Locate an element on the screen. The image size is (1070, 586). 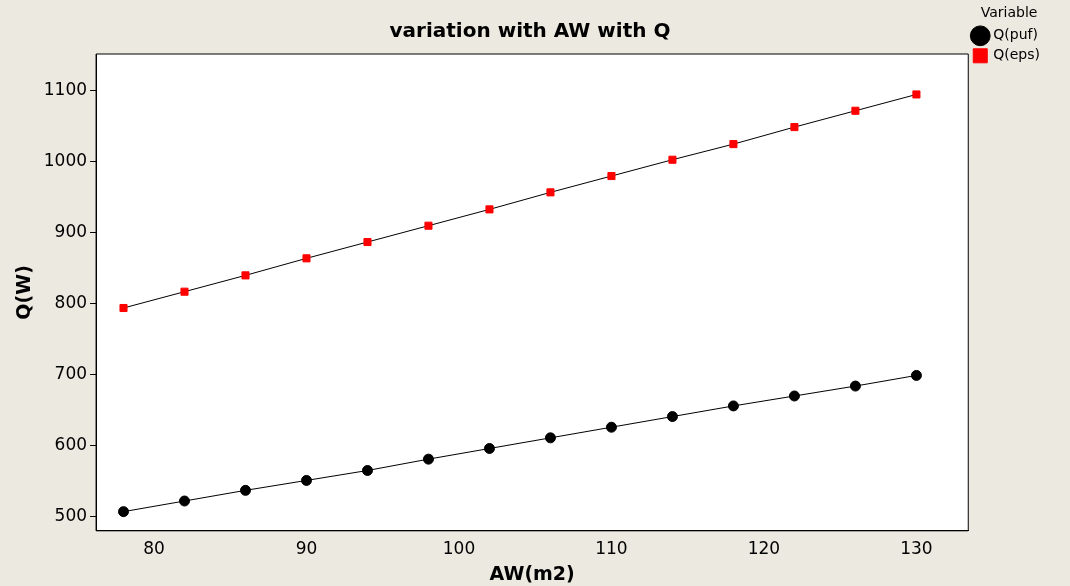
x-tick-label: 120 is located at coordinates (764, 548).